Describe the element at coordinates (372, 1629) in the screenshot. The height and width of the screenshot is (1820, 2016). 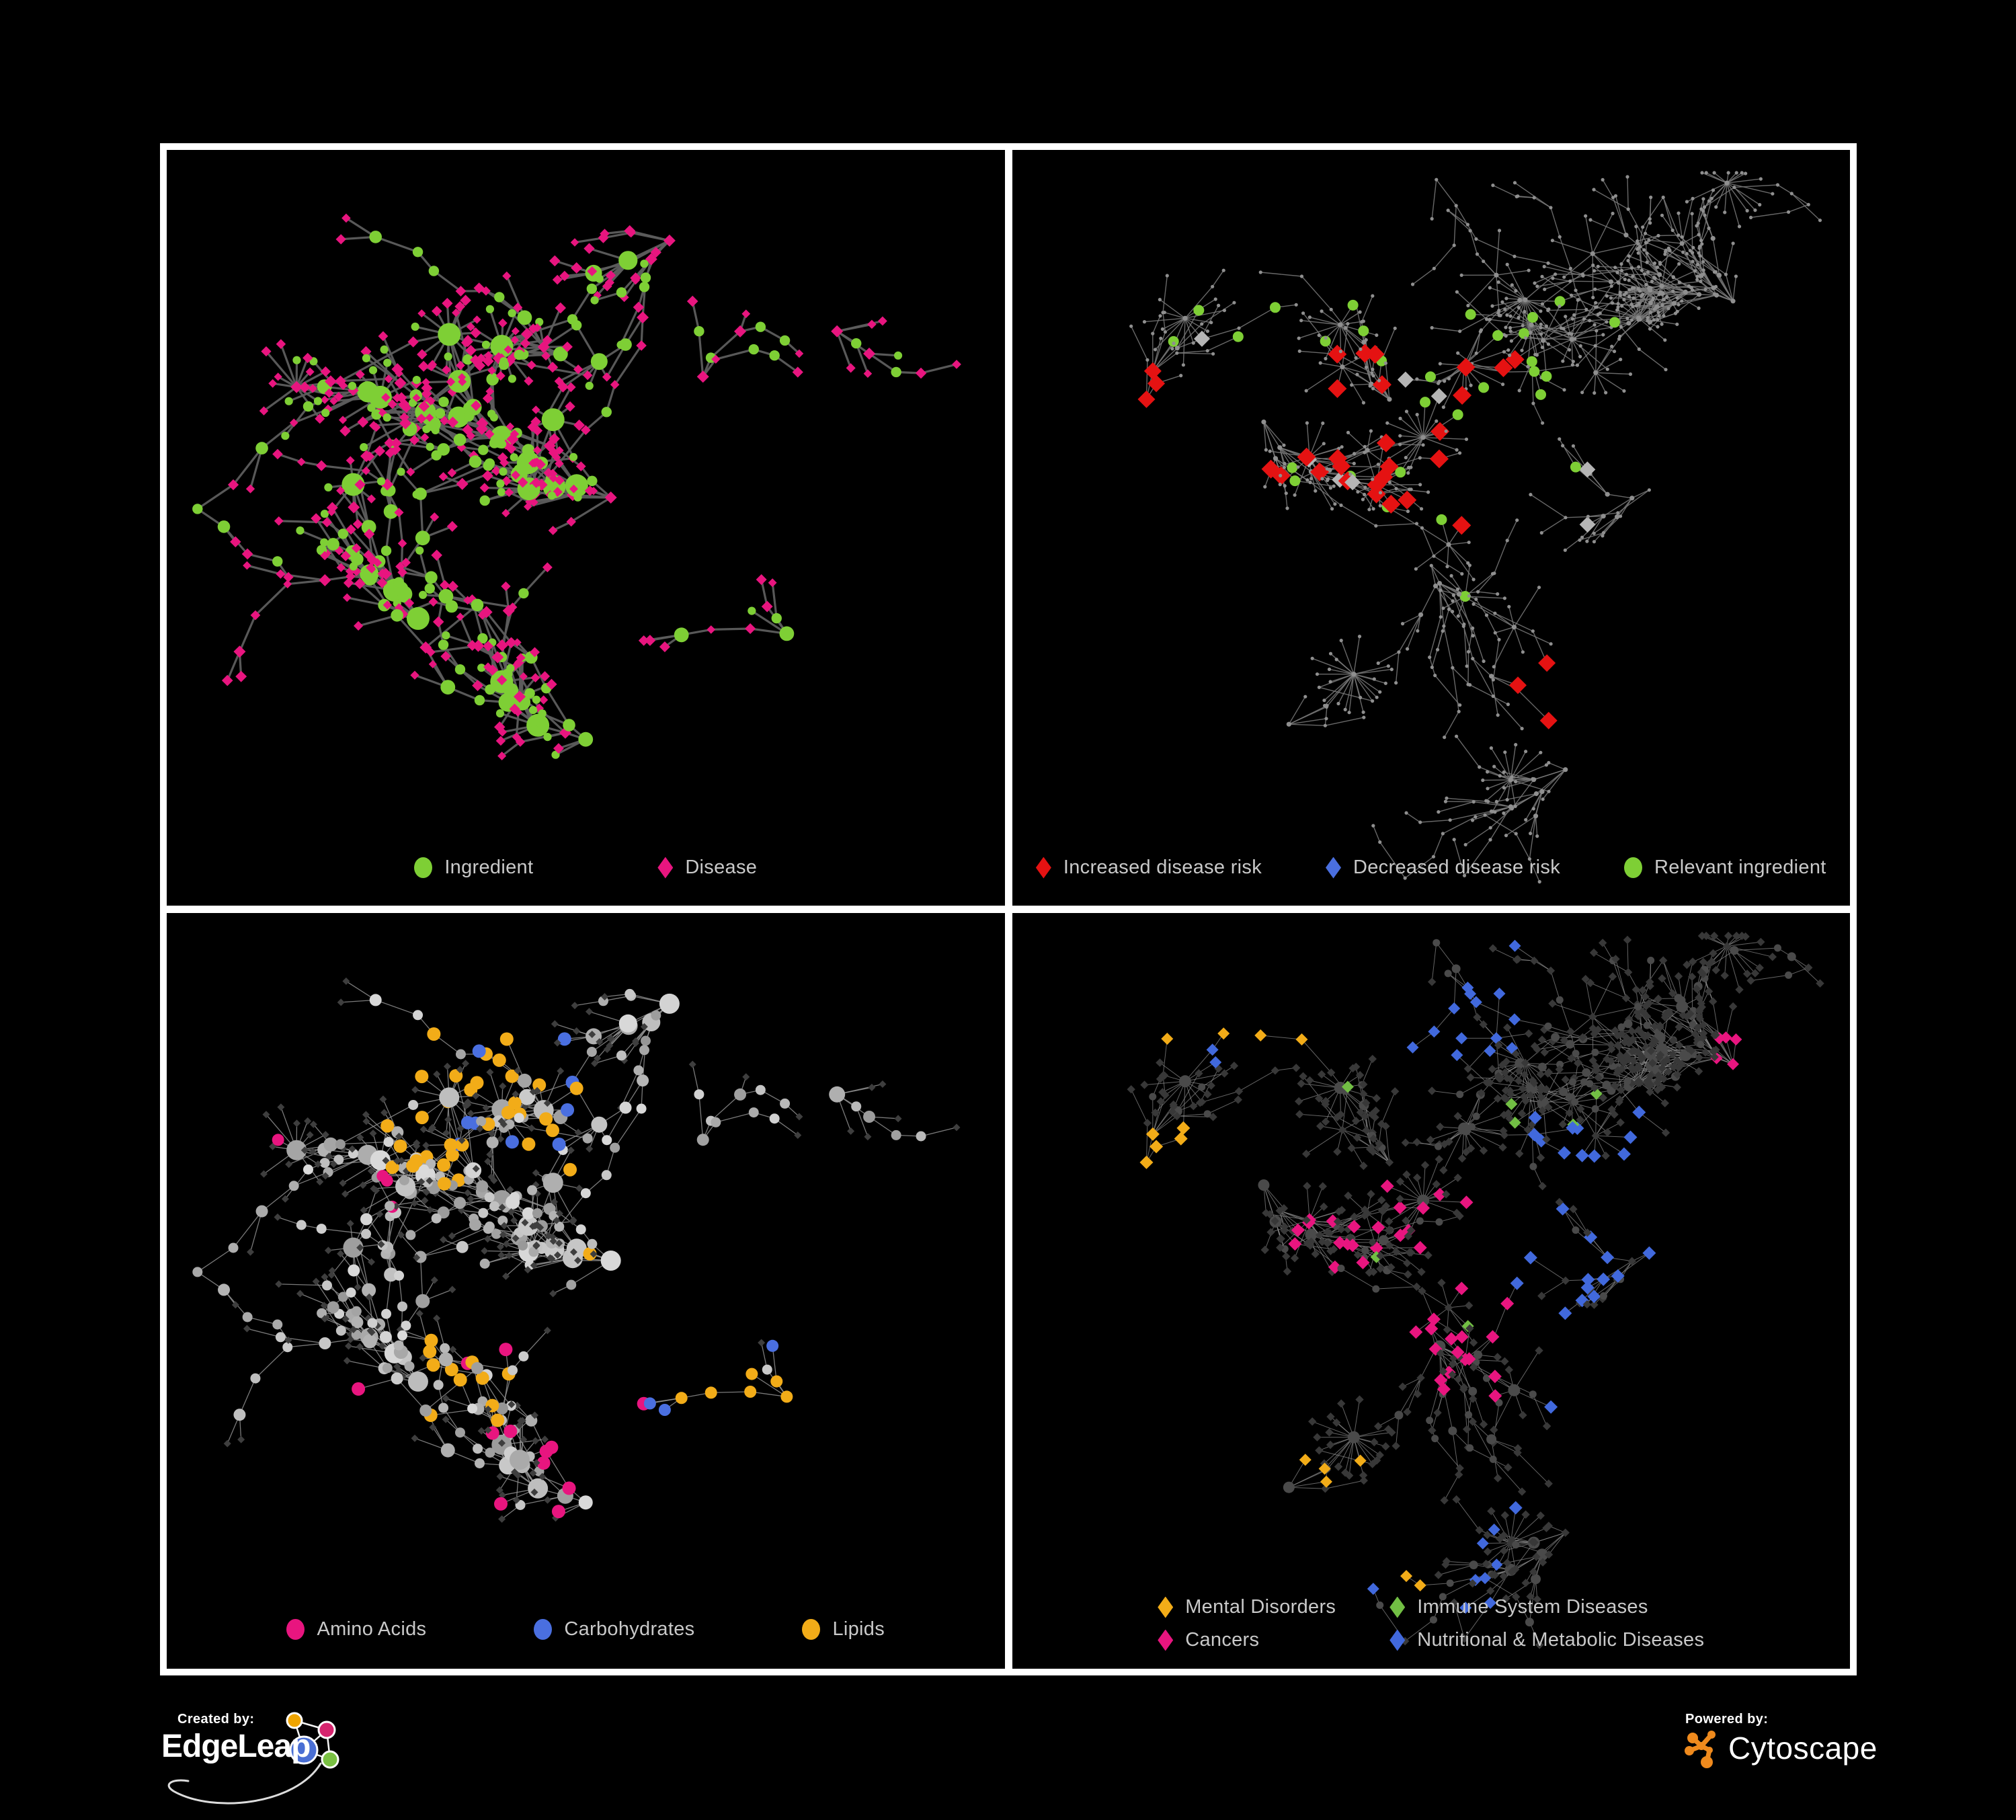
I see `legend-label: Amino Acids` at that location.